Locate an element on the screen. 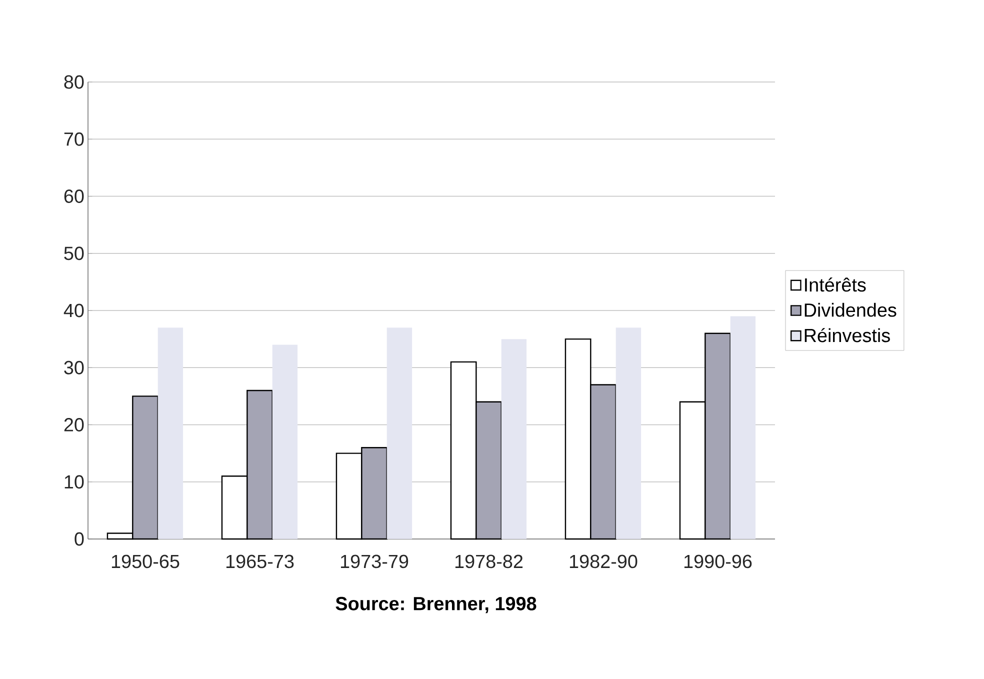 This screenshot has width=984, height=679. y-tick-label: 70 is located at coordinates (74, 139).